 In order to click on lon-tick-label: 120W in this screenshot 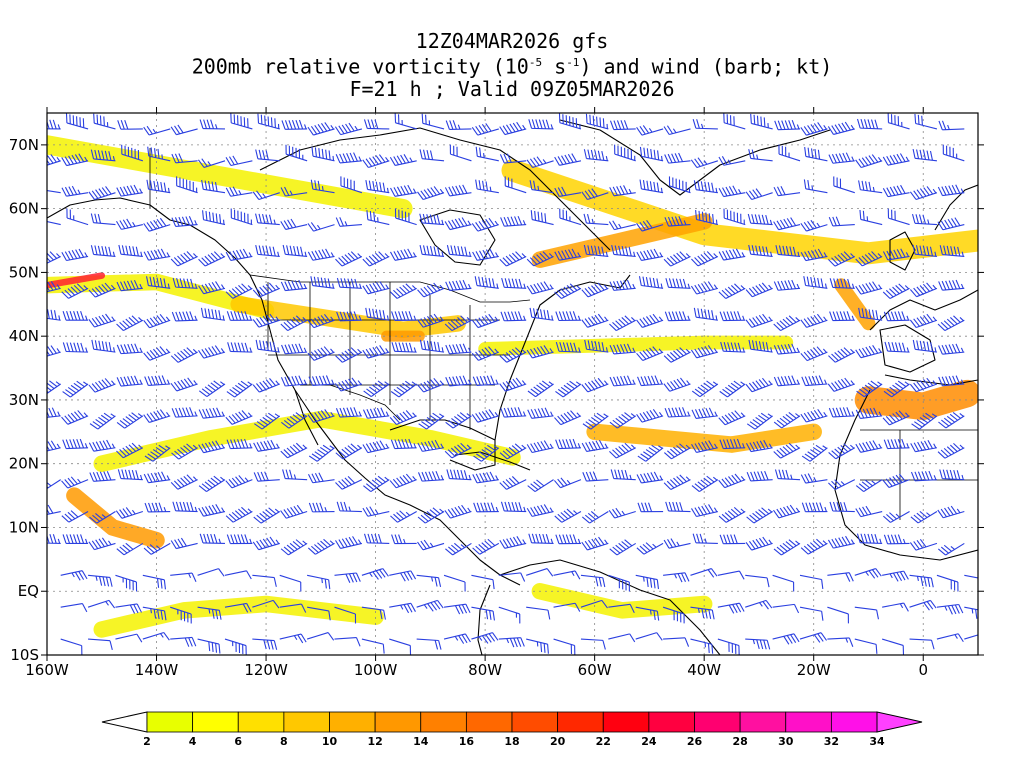, I will do `click(266, 670)`.